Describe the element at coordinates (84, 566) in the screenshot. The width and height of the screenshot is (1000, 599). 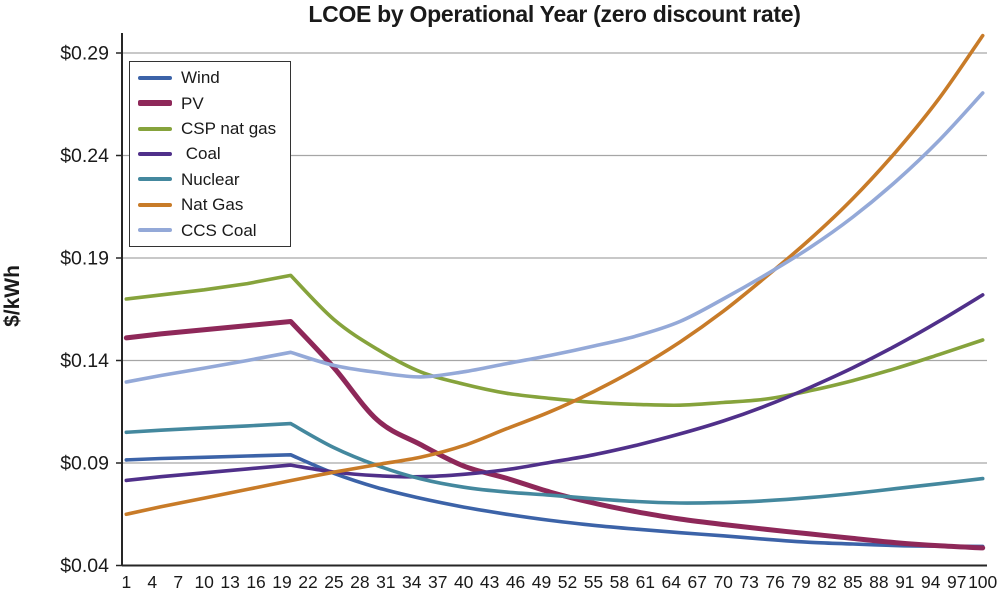
I see `y-tick-label: $0.04` at that location.